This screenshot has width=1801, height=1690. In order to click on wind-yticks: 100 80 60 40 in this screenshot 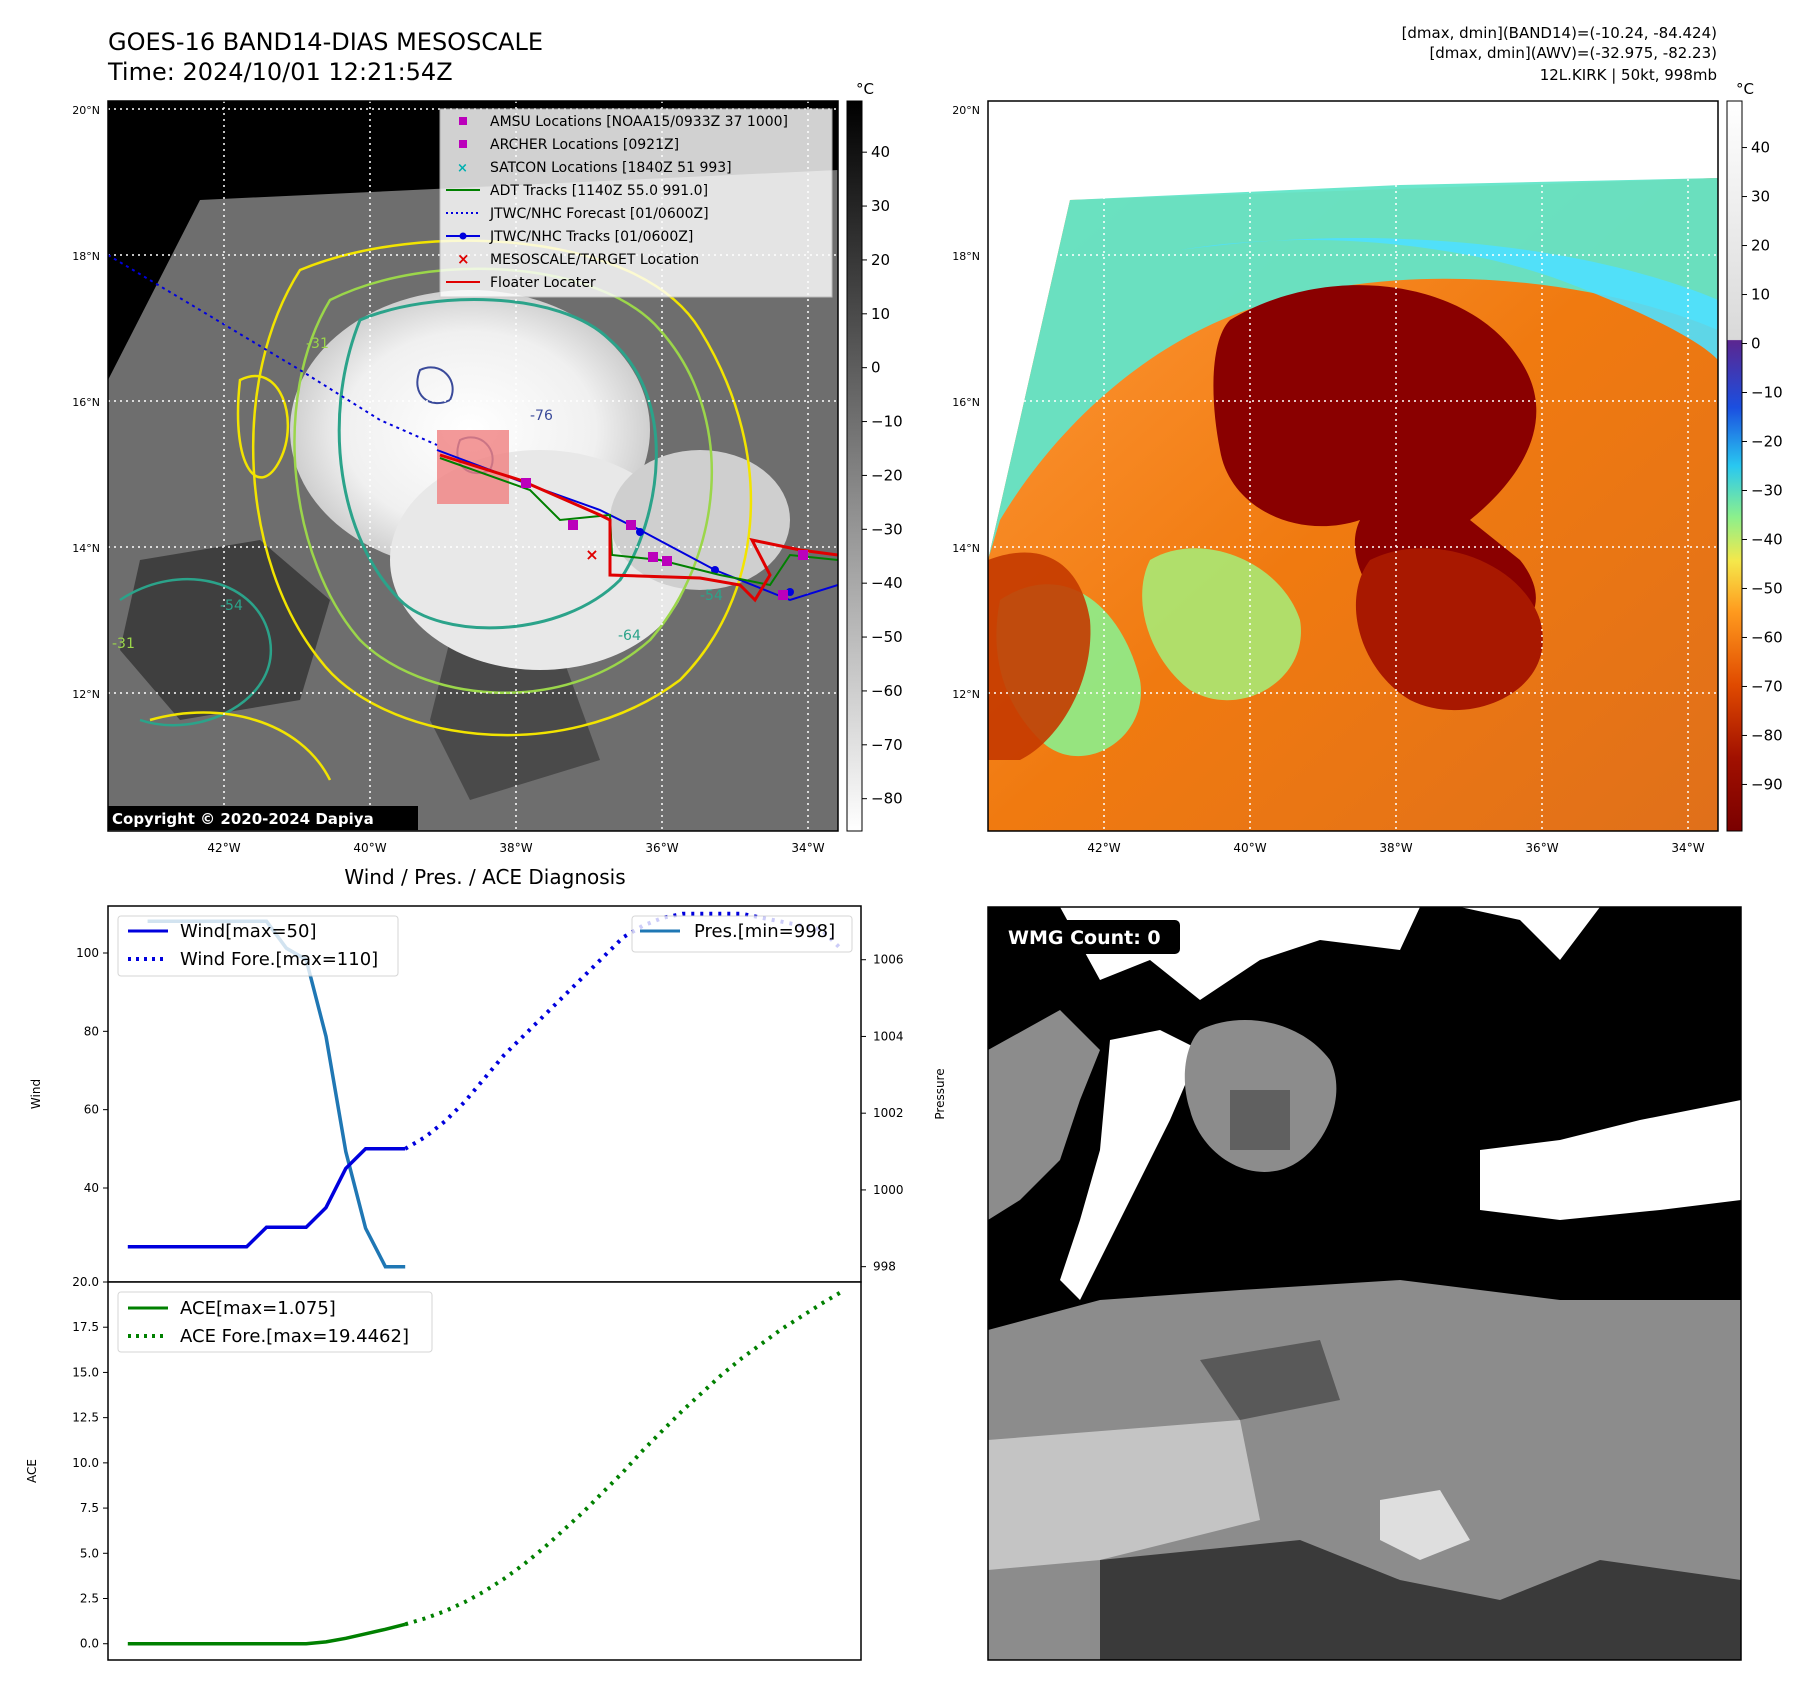, I will do `click(92, 1070)`.